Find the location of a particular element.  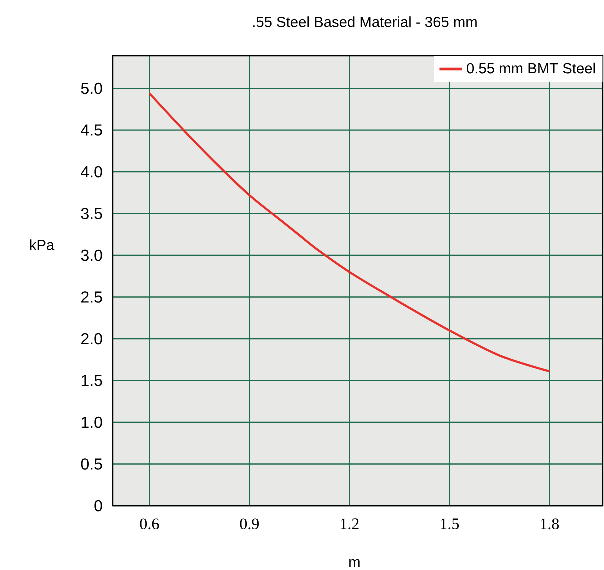

y-tick-label: 3.5 is located at coordinates (91, 214).